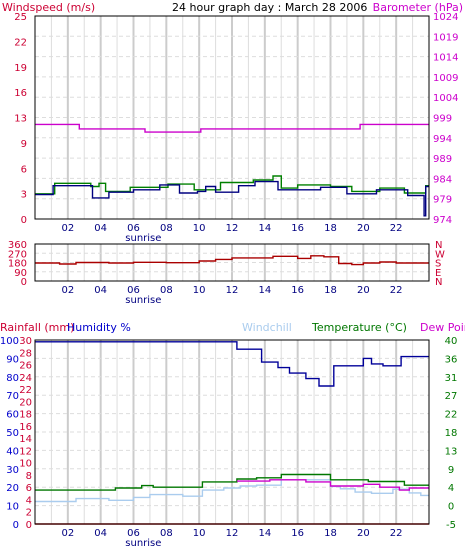  I want to click on barometer-tick: 1014, so click(445, 58).